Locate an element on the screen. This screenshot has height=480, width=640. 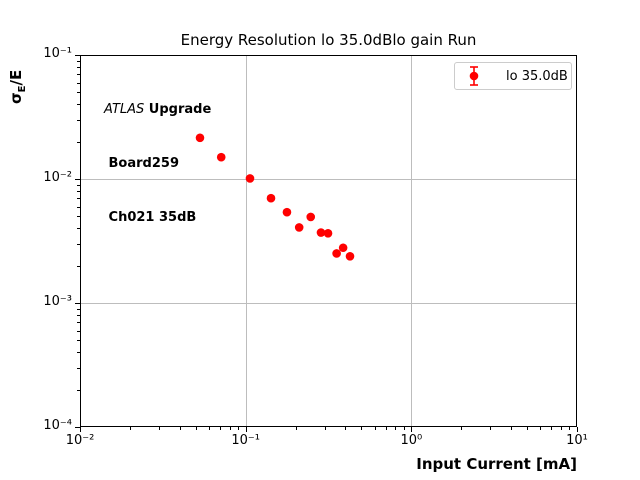
y-tick-label: 10⁻² is located at coordinates (57, 177).